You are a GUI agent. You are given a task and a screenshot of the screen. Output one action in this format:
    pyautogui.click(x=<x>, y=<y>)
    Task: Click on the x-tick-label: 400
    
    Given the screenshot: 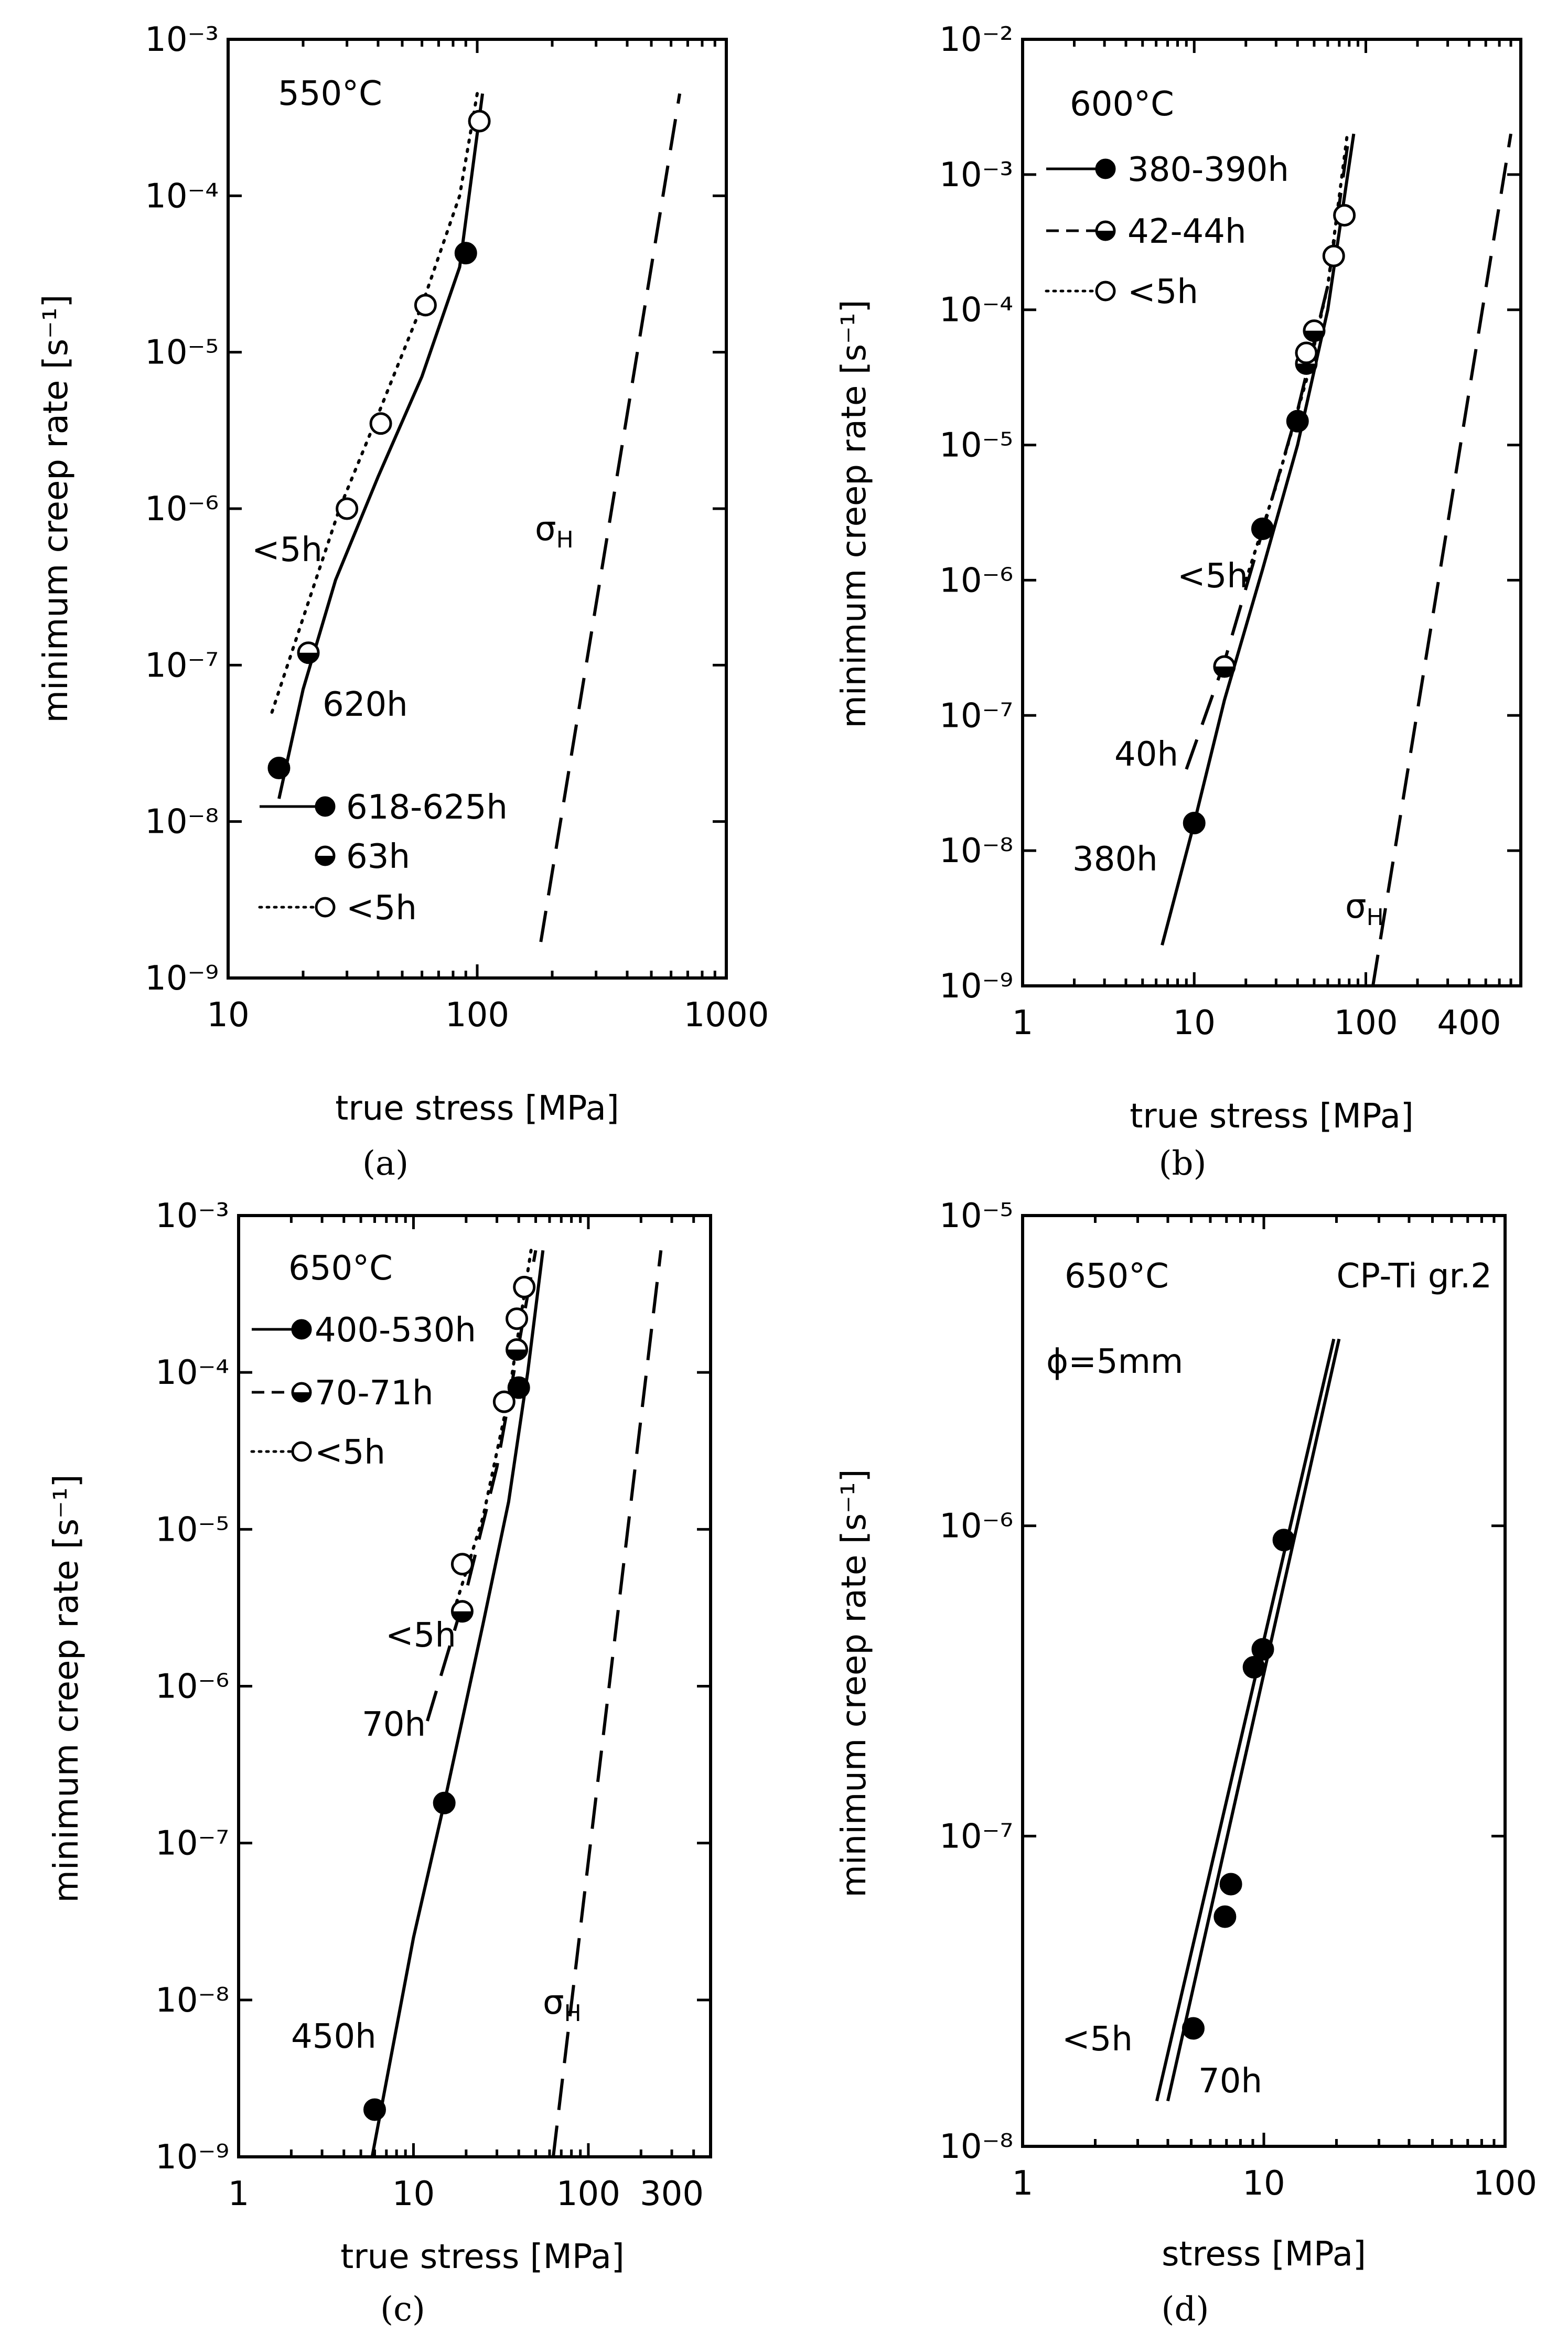 What is the action you would take?
    pyautogui.click(x=1469, y=1023)
    